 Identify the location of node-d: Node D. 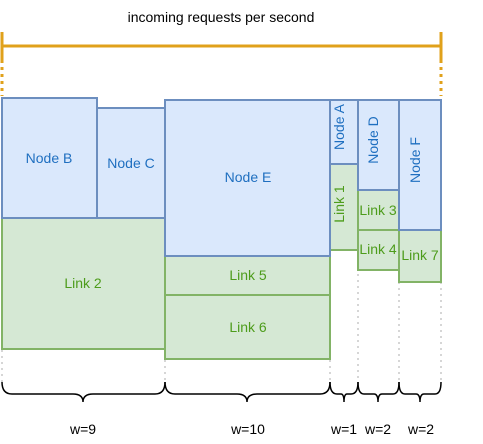
(378, 145).